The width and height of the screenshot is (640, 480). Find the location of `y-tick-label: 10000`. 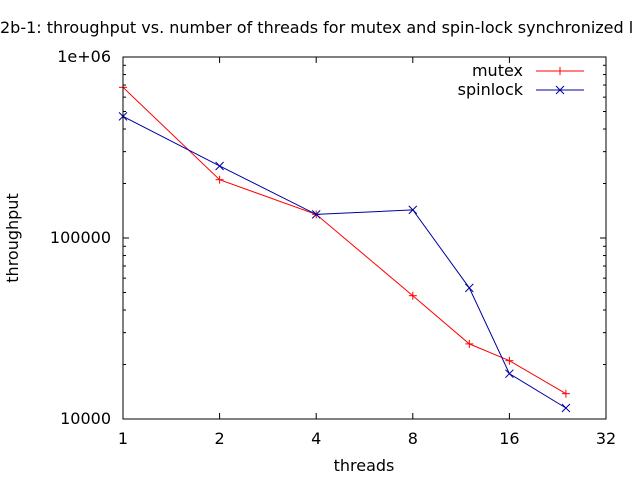

y-tick-label: 10000 is located at coordinates (85, 418).